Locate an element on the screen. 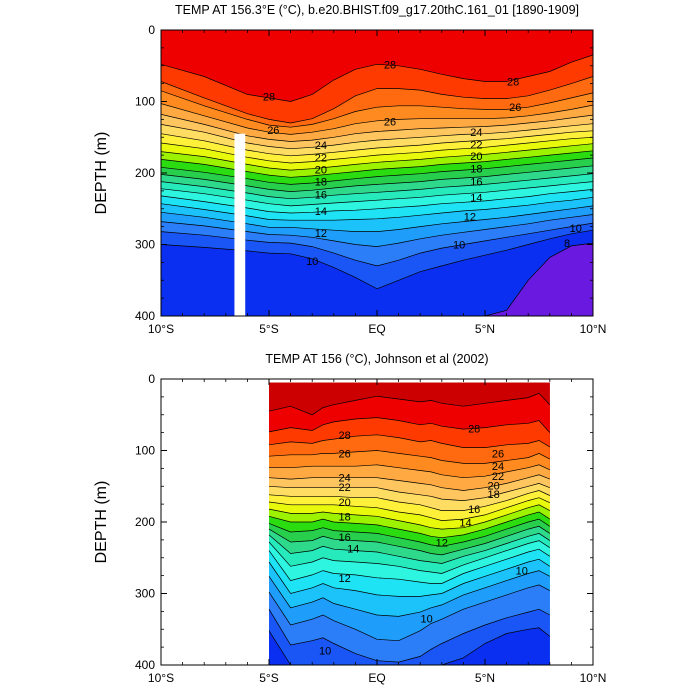 Image resolution: width=700 pixels, height=700 pixels. bottom-panel-title: TEMP AT 156 (°C), Johnson et al (2002) is located at coordinates (376, 359).